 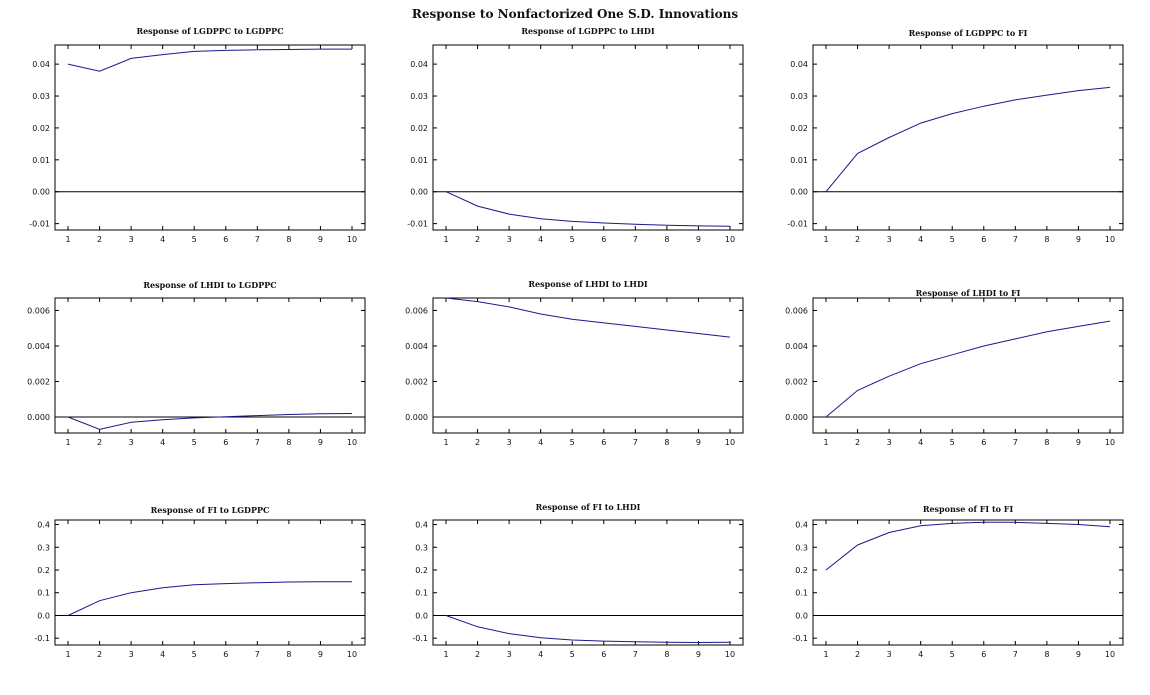 I want to click on y-tick-label: 0.1, so click(x=43, y=593).